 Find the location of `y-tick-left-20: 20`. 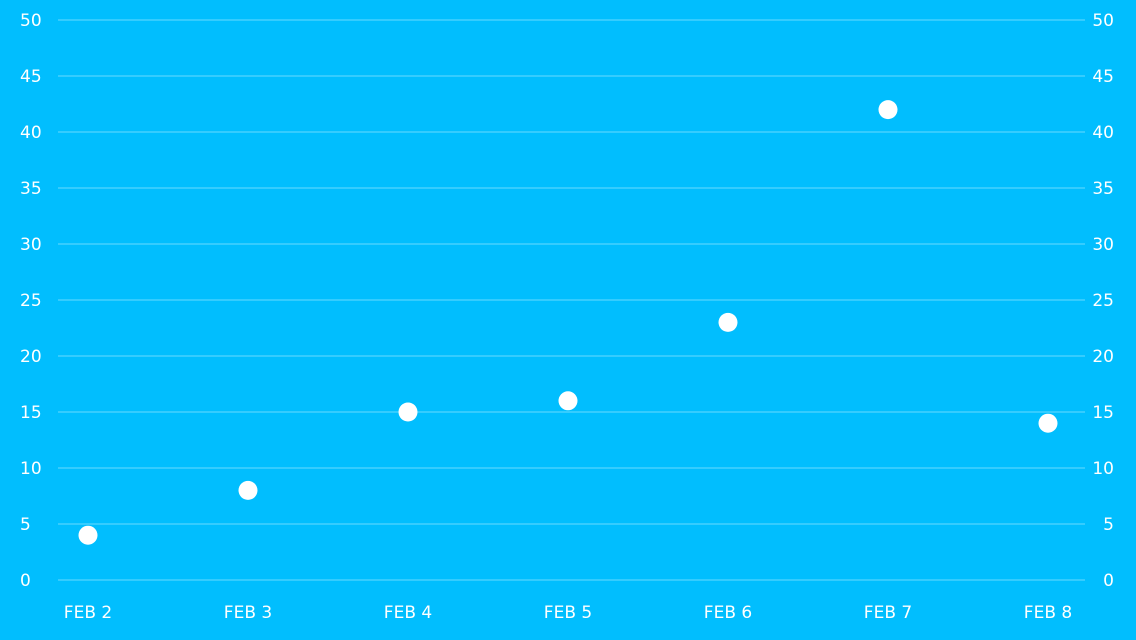

y-tick-left-20: 20 is located at coordinates (31, 357).